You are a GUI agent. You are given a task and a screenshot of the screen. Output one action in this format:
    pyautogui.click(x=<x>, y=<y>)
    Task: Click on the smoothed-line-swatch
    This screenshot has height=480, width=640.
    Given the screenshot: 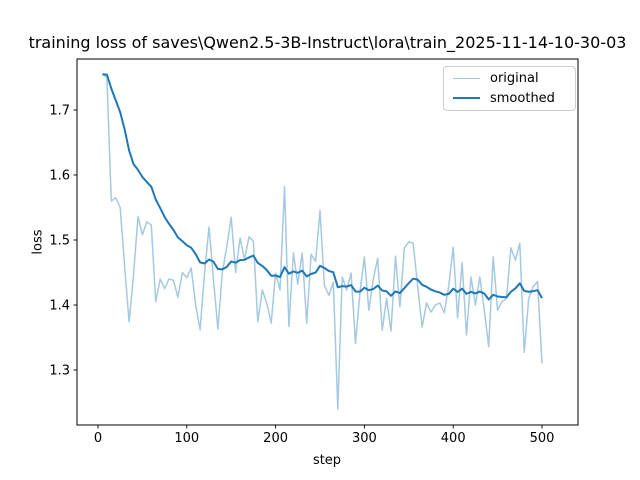 What is the action you would take?
    pyautogui.click(x=466, y=98)
    